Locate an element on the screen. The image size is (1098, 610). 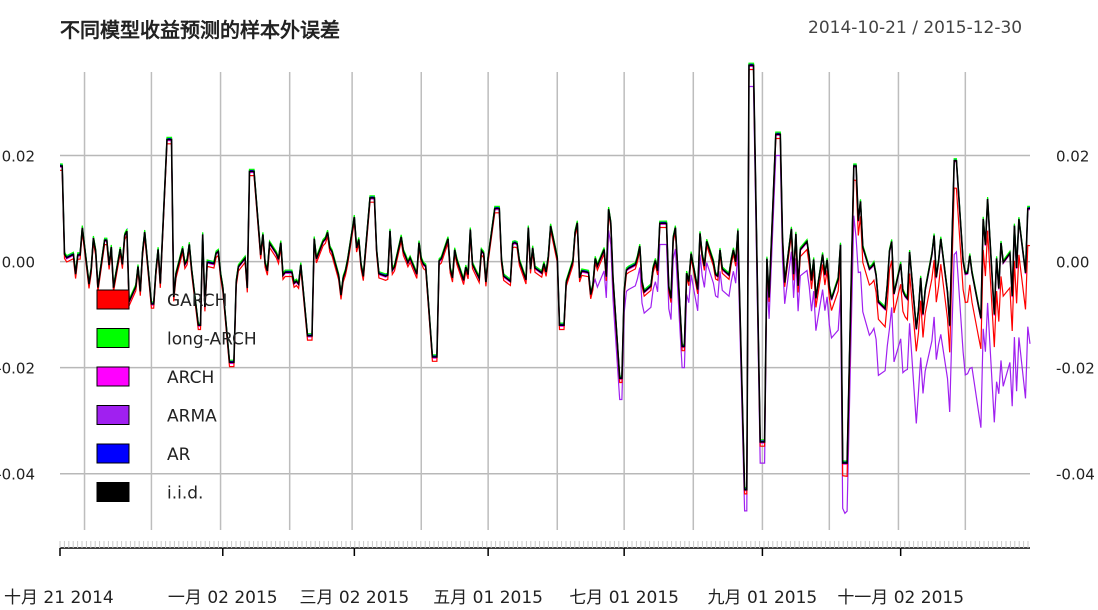
y-tick-label-right: 0.00 is located at coordinates (1072, 263).